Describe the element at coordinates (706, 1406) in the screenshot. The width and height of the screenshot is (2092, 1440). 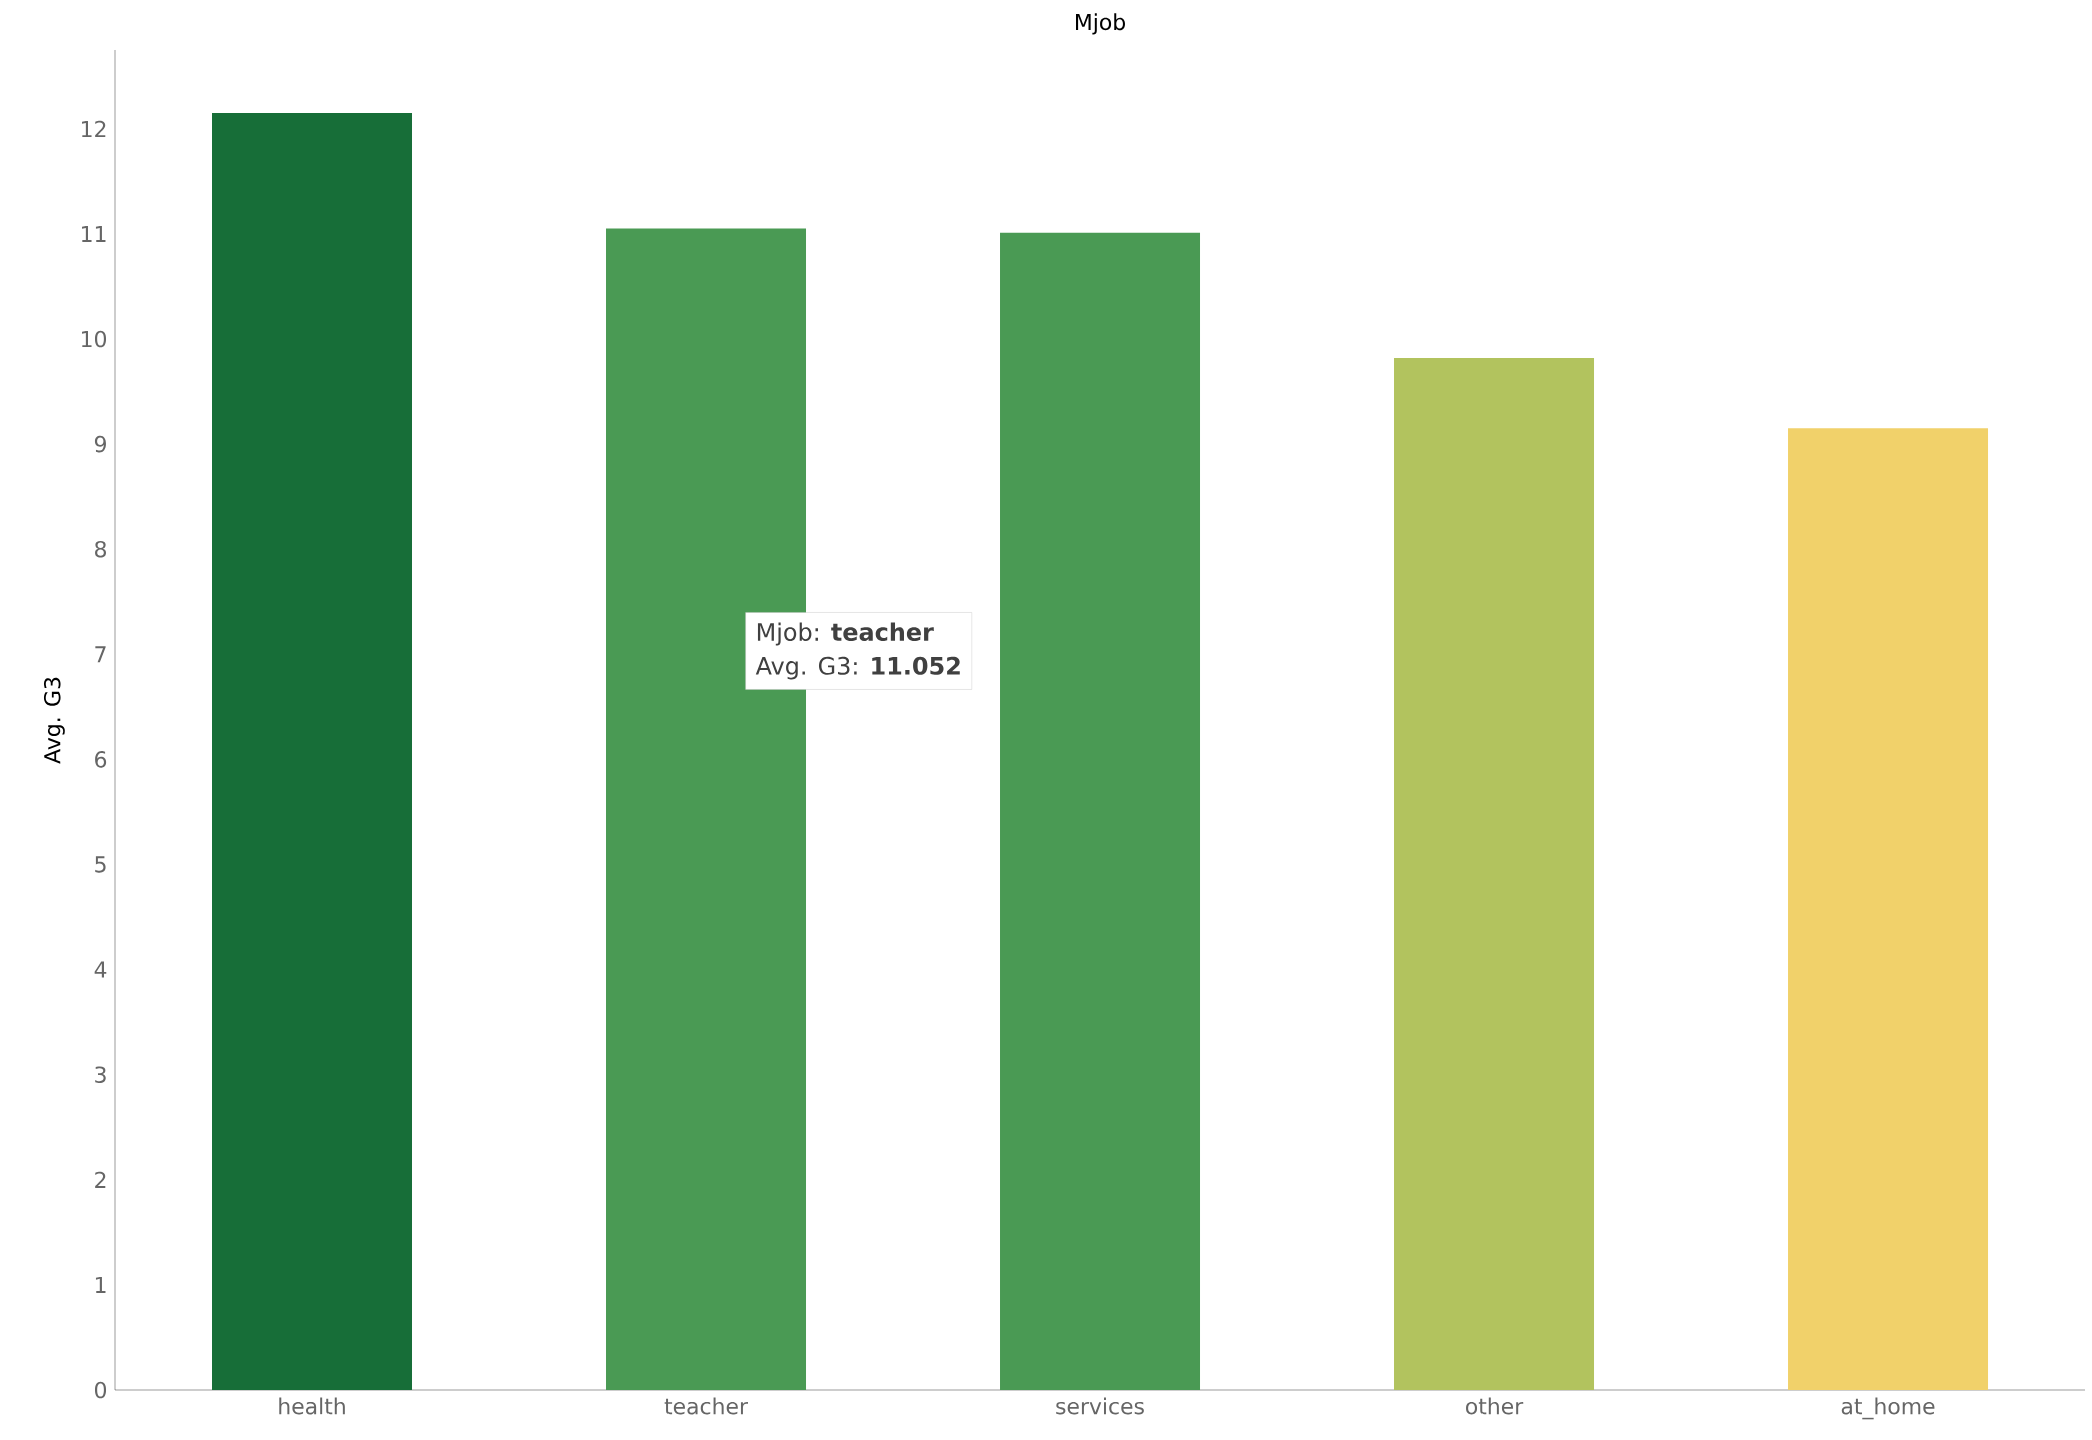
I see `x-tick-label: teacher` at that location.